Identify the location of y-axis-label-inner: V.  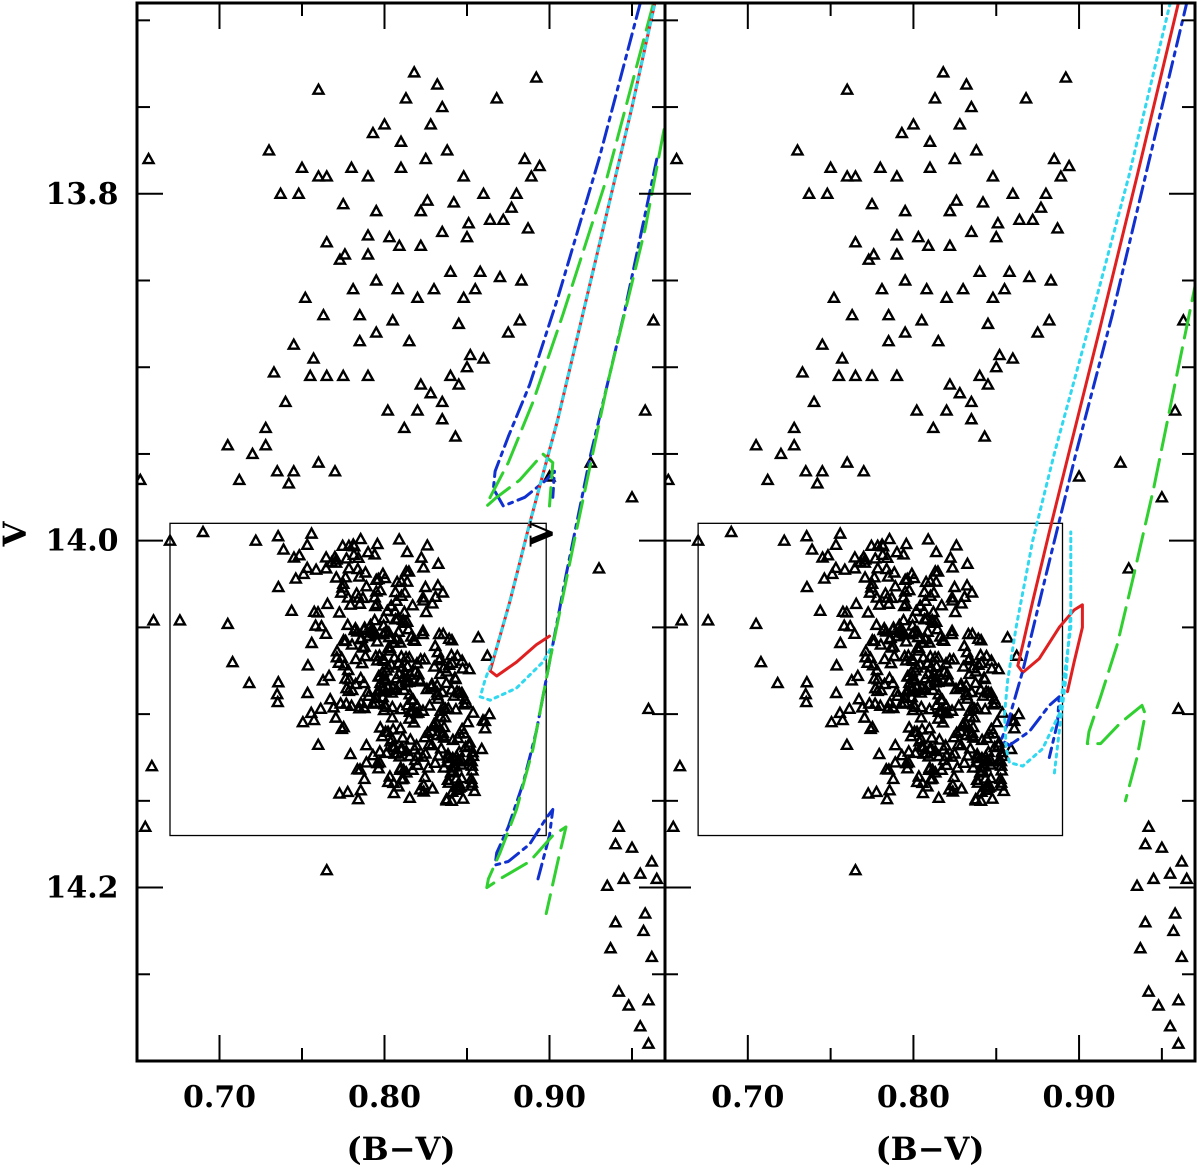
(542, 533).